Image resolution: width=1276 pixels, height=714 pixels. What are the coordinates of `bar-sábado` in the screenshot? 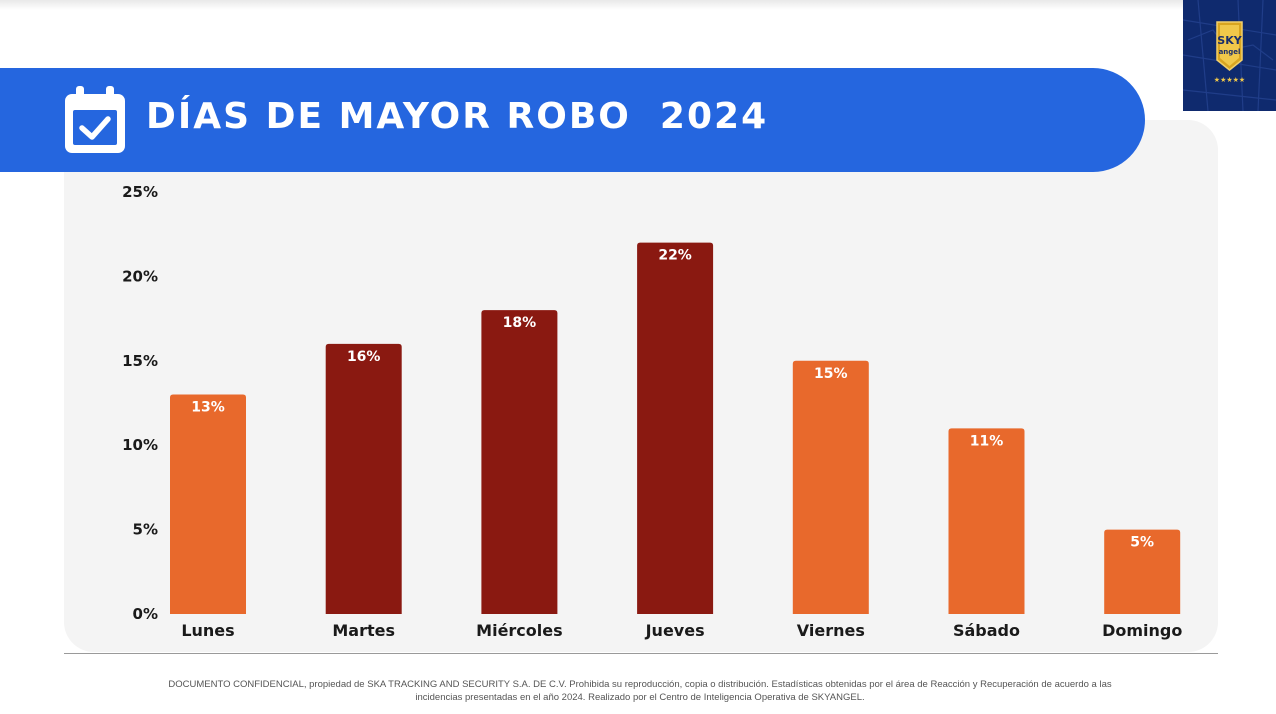 It's located at (986, 521).